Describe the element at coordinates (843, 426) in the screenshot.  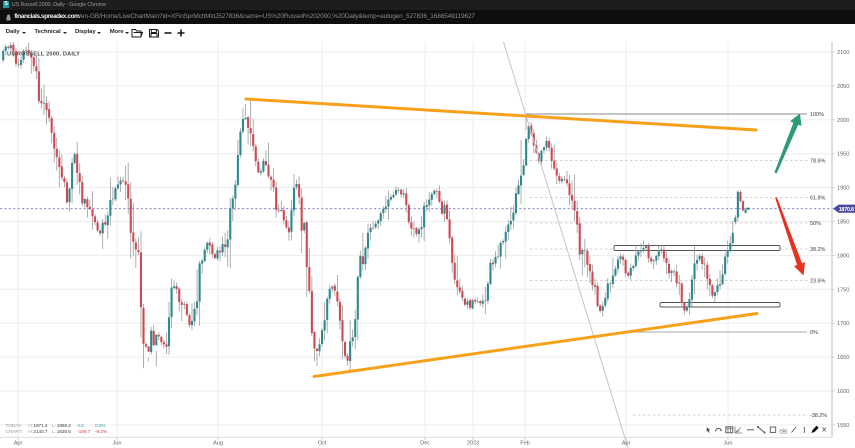
I see `svg-text: 1550` at that location.